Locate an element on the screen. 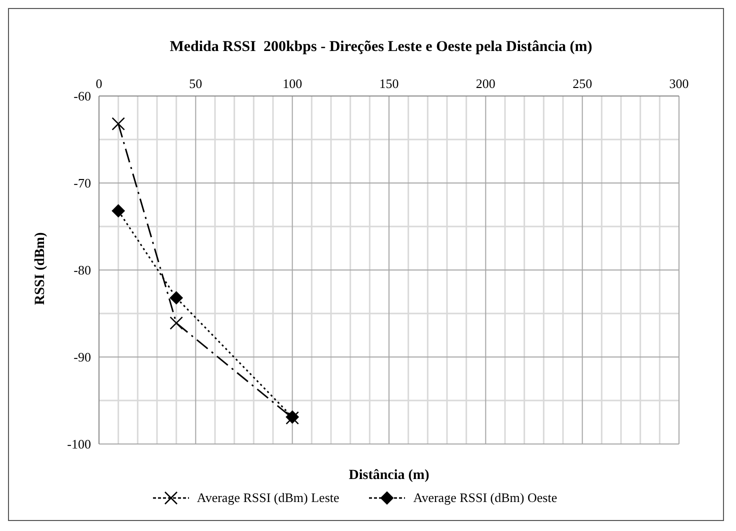 Image resolution: width=736 pixels, height=531 pixels. y-tick-label: -100 is located at coordinates (79, 444).